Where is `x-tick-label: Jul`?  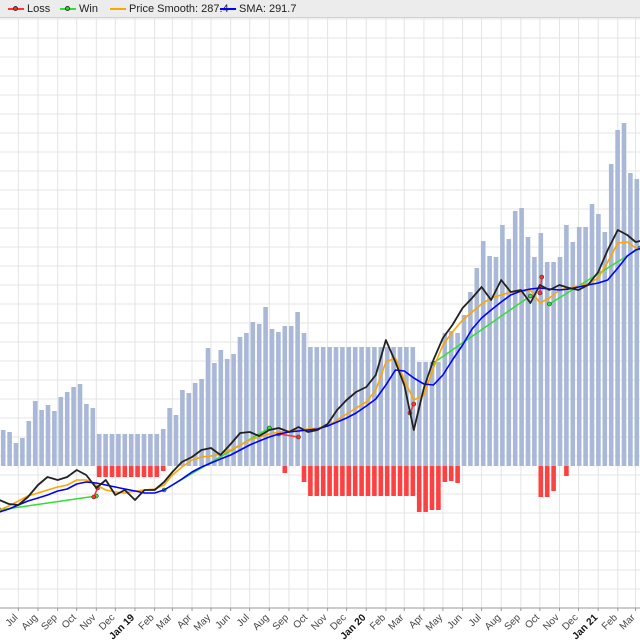
x-tick-label: Jul is located at coordinates (243, 620).